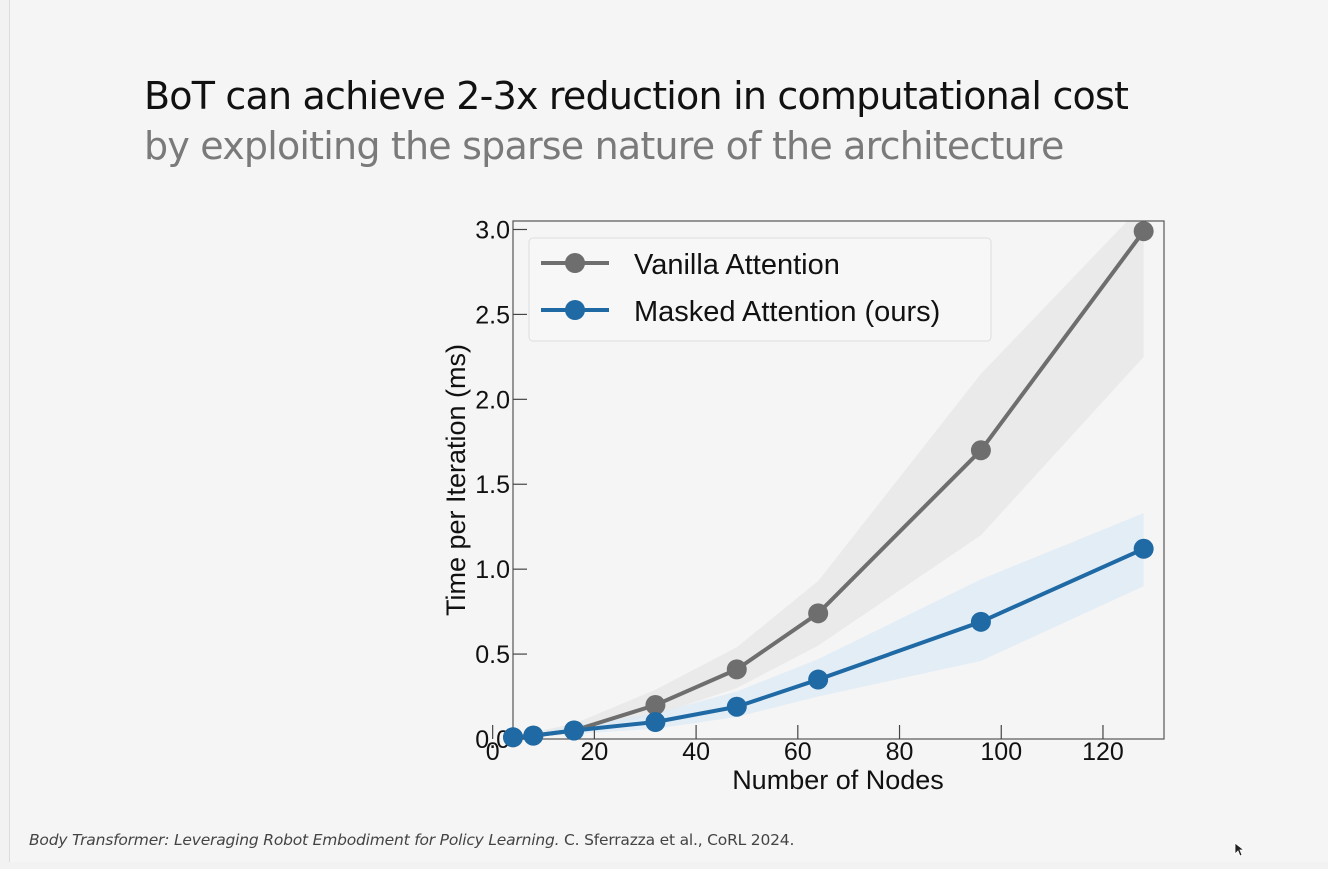  What do you see at coordinates (492, 570) in the screenshot?
I see `y-tick-label: 1.0` at bounding box center [492, 570].